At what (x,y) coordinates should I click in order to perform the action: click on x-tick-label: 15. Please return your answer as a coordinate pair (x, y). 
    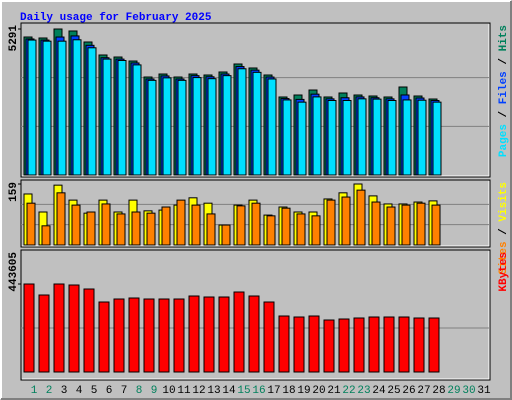
    Looking at the image, I should click on (243, 391).